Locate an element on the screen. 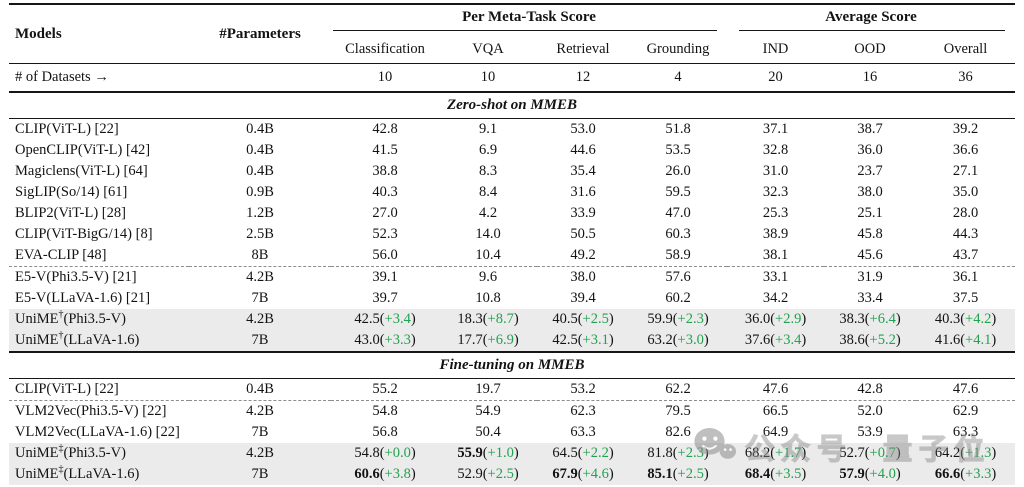 The image size is (1024, 487). score-cell: 54.9 is located at coordinates (488, 411).